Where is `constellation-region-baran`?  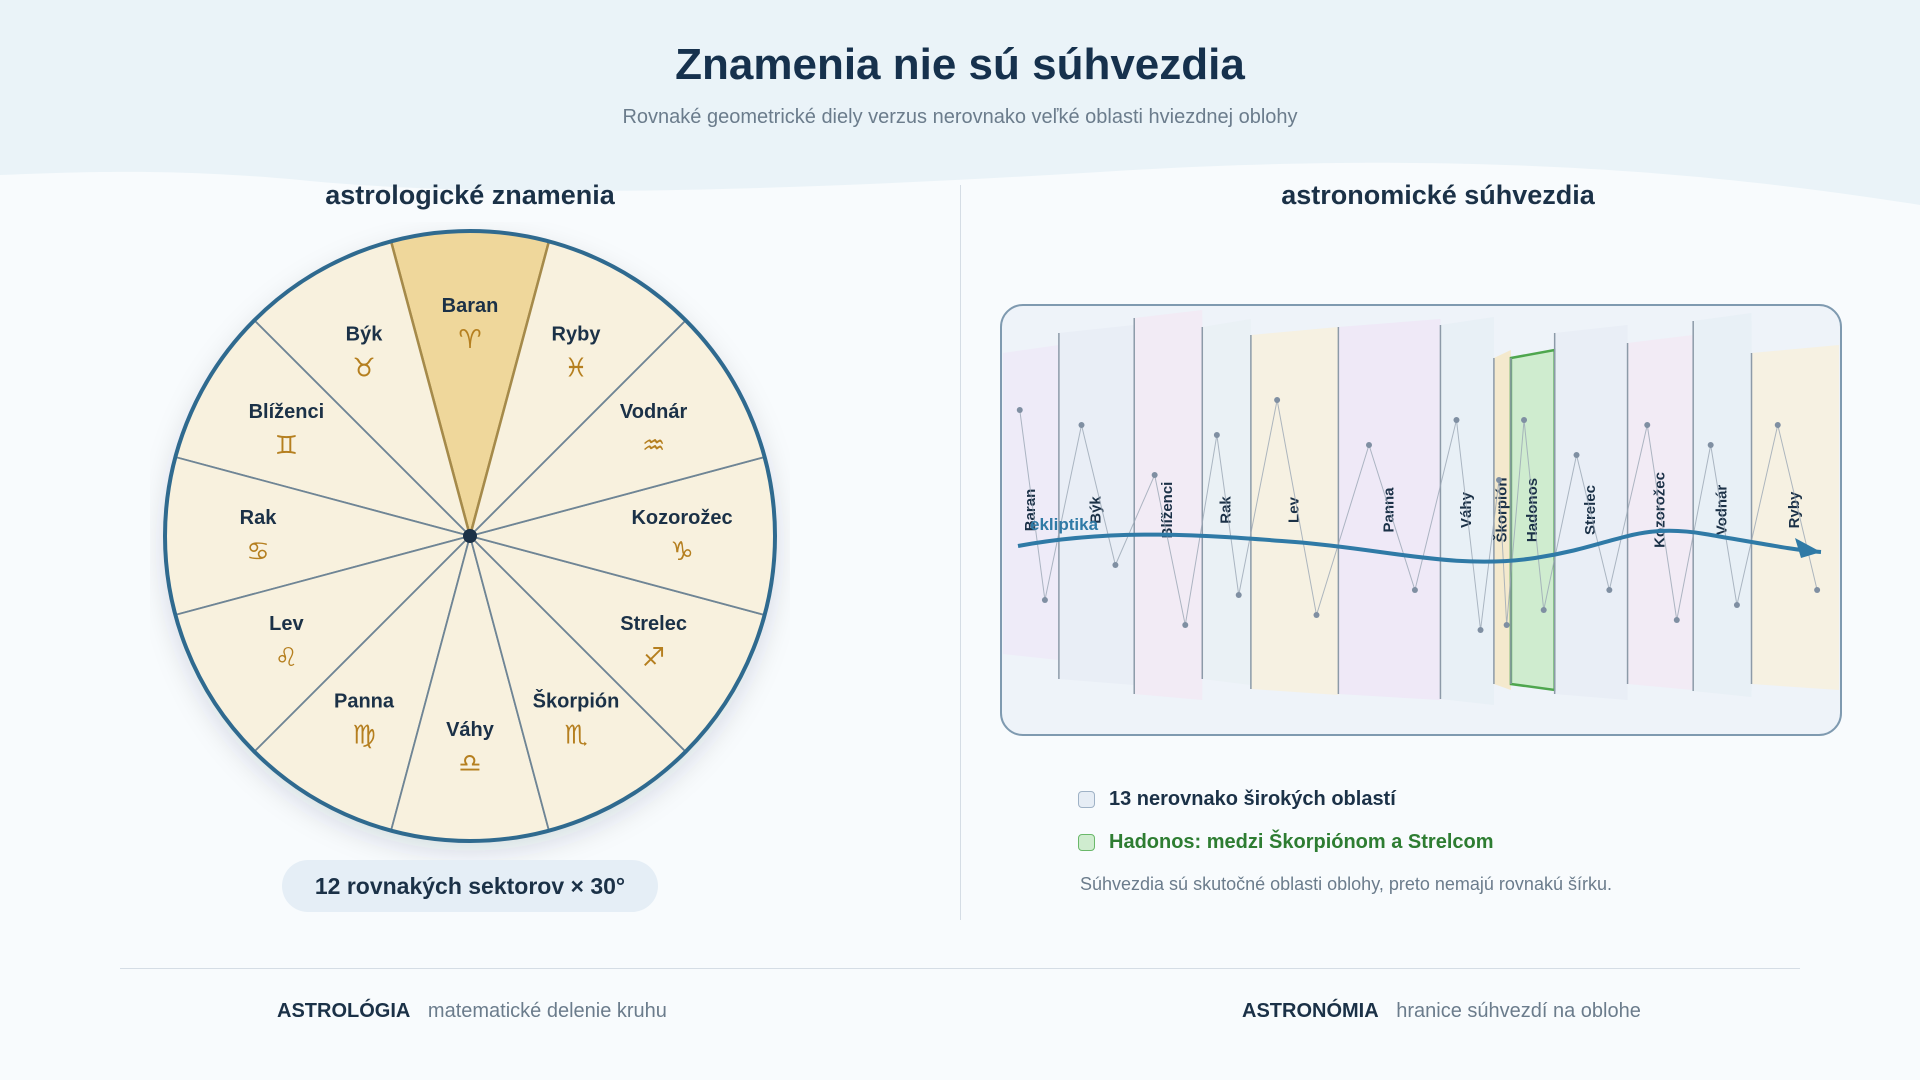 constellation-region-baran is located at coordinates (1031, 502).